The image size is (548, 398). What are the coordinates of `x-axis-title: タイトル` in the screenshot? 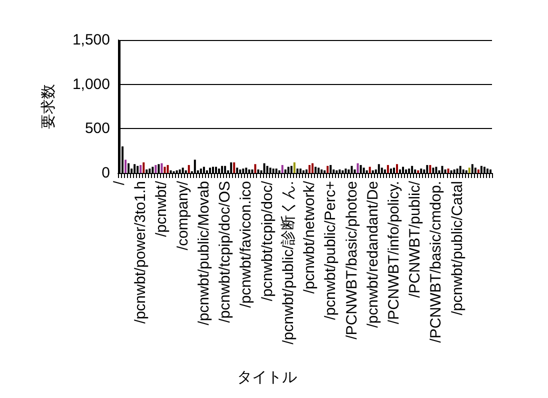 It's located at (267, 377).